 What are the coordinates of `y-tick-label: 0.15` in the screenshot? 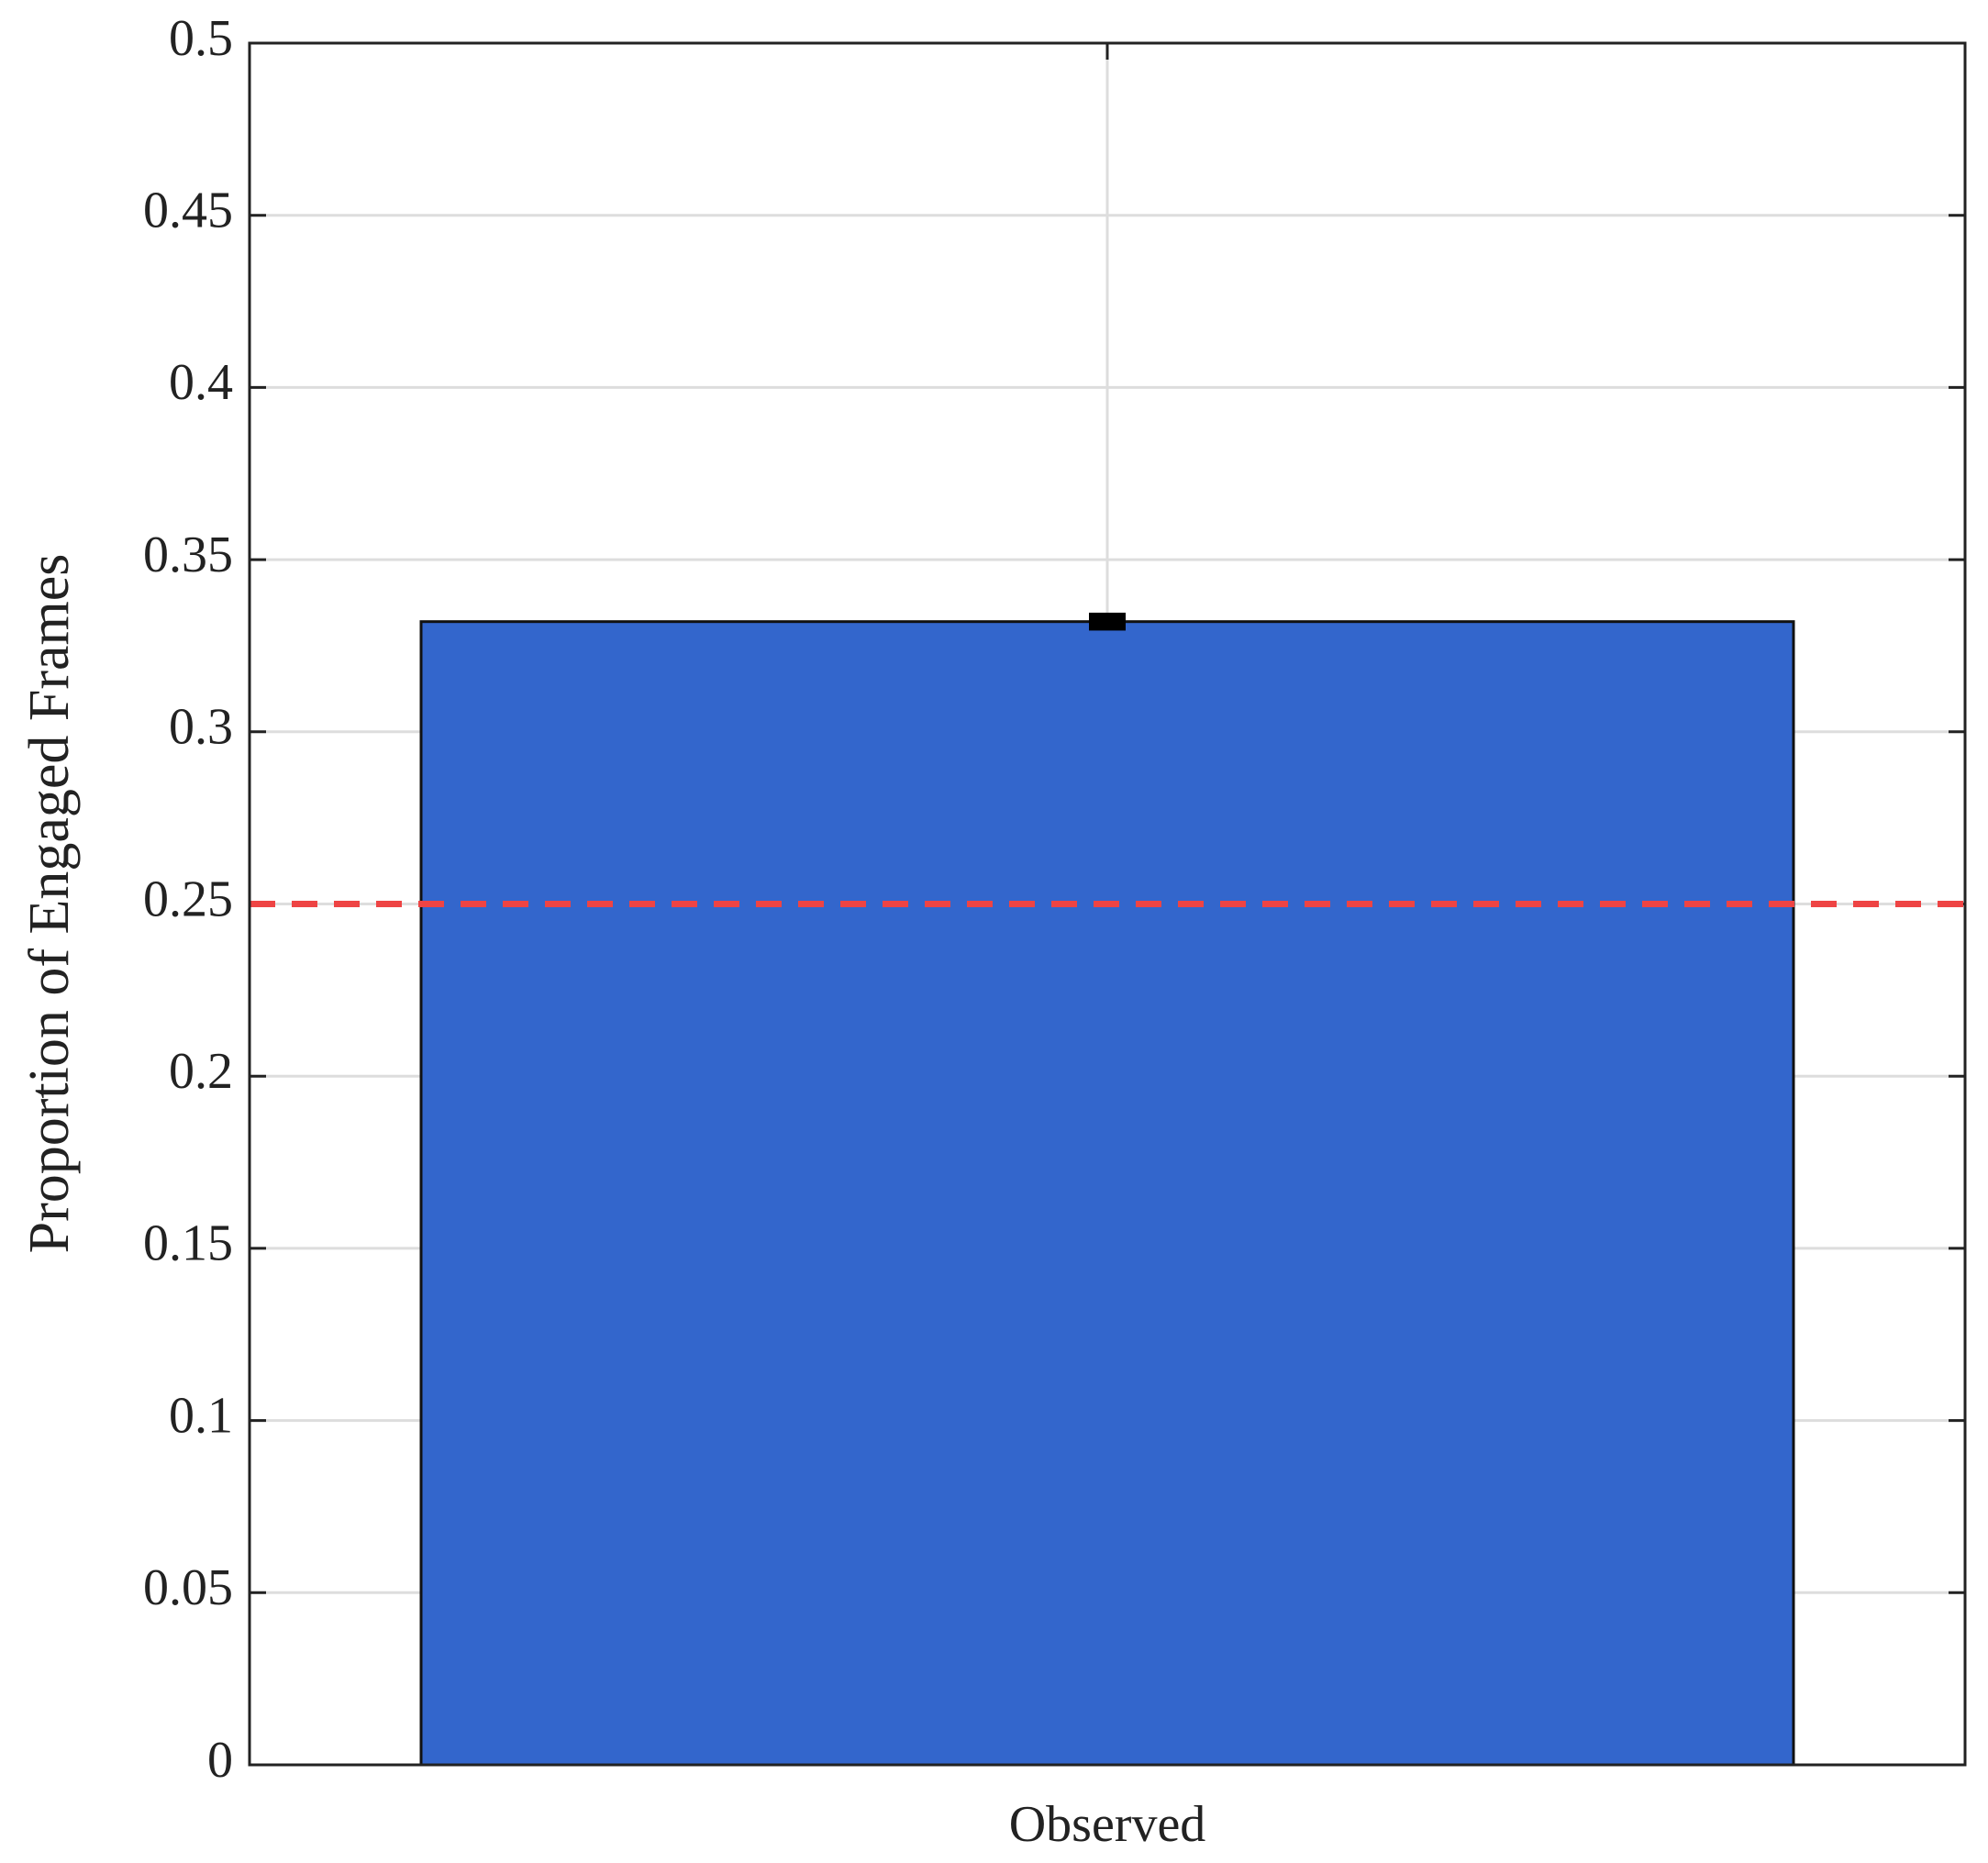 It's located at (188, 1243).